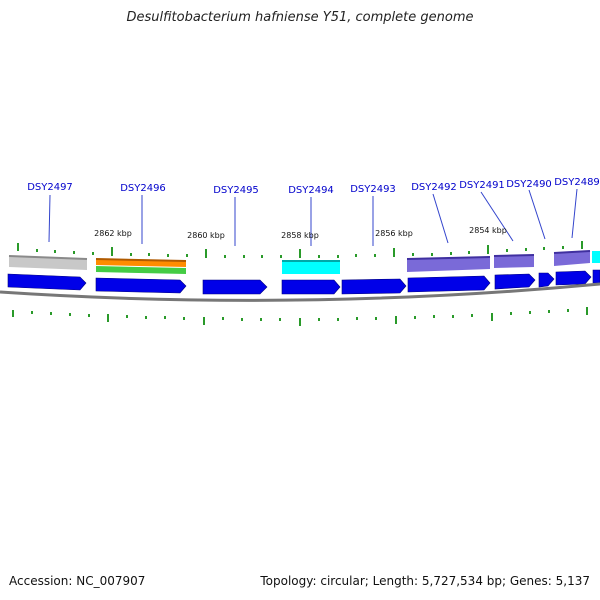 The width and height of the screenshot is (600, 600). What do you see at coordinates (573, 278) in the screenshot?
I see `cds-arrow-dsy2489` at bounding box center [573, 278].